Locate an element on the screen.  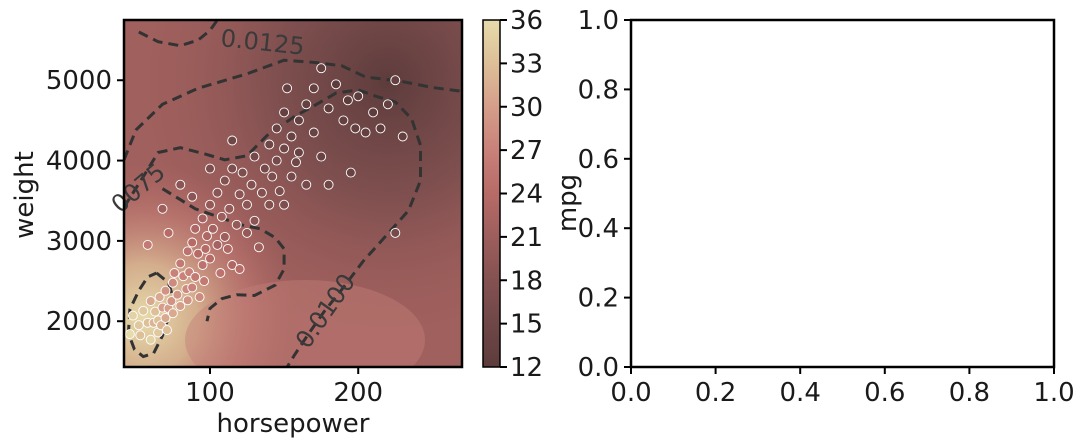
colorbar-tick-label: 21 is located at coordinates (526, 238).